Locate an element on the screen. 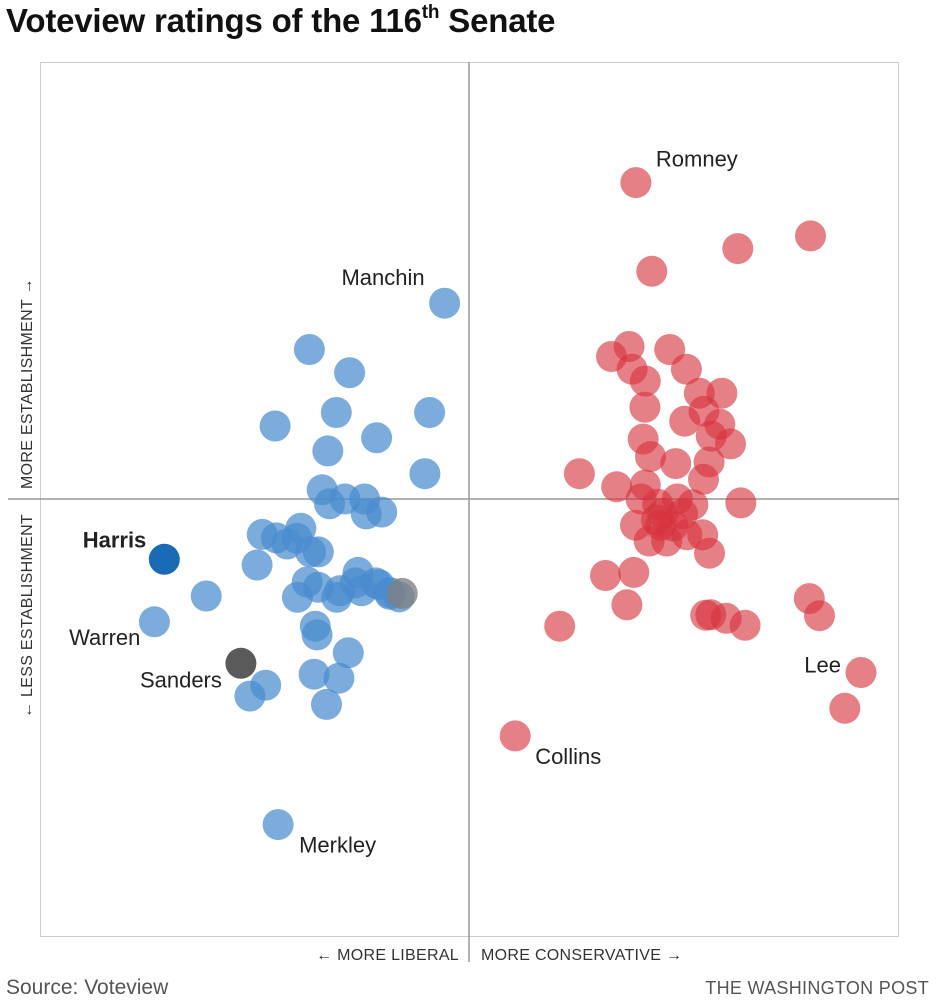  source-note: Source: Voteview is located at coordinates (87, 987).